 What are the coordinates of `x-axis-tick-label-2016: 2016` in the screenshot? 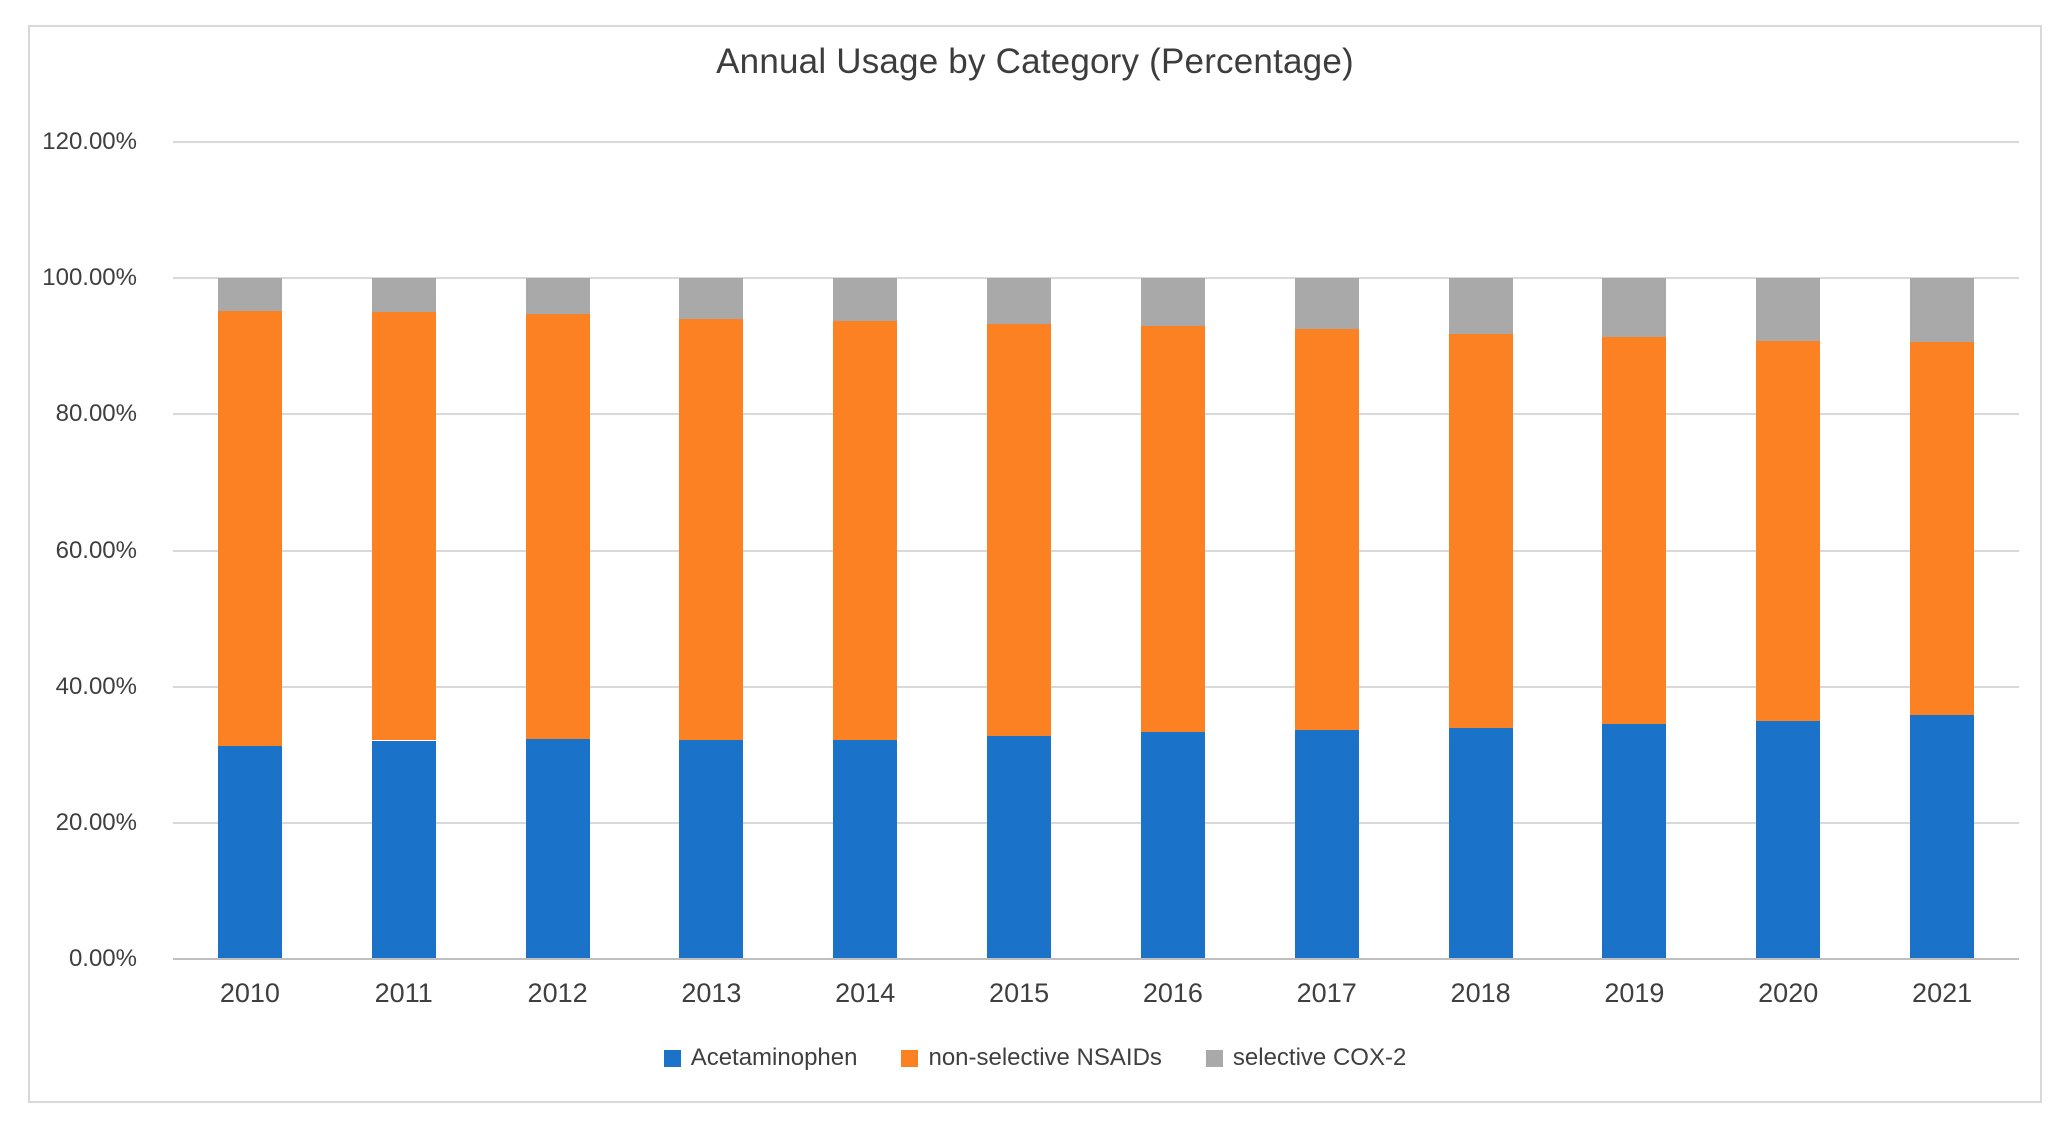 It's located at (1172, 993).